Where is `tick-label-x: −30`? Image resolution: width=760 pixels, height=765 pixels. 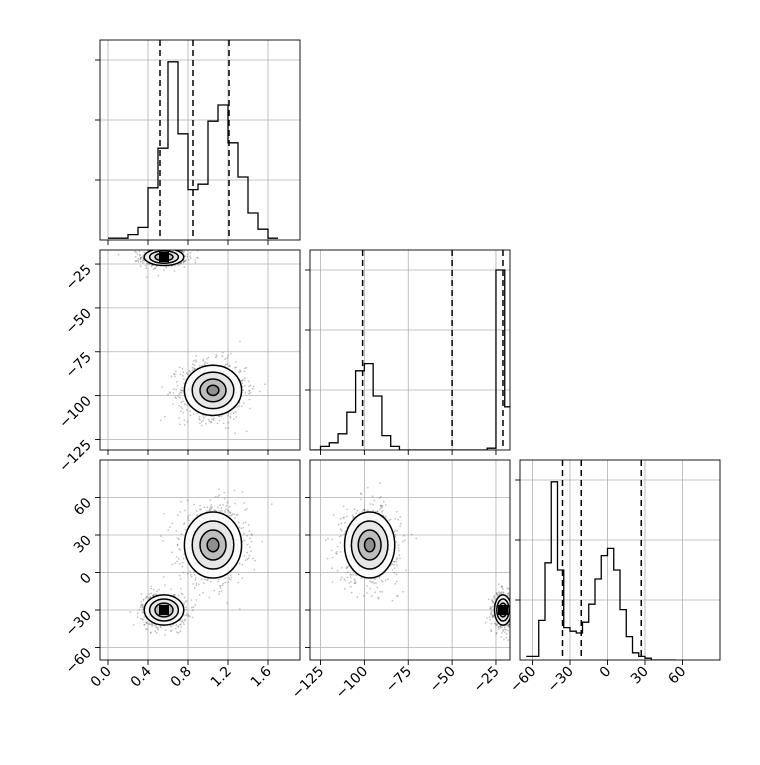
tick-label-x: −30 is located at coordinates (561, 680).